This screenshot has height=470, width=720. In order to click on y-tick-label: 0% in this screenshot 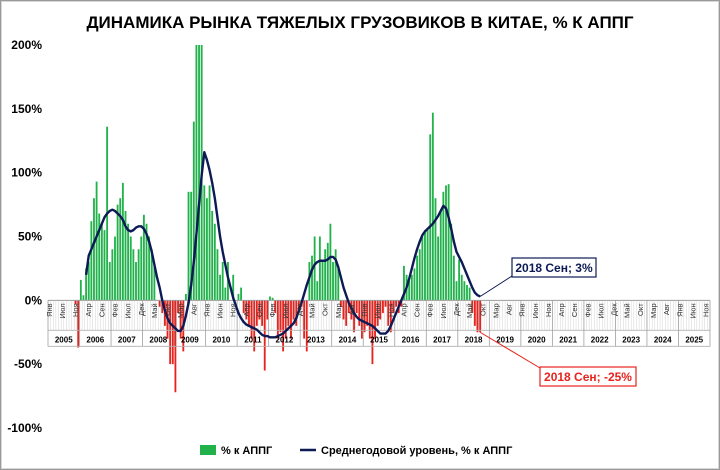, I will do `click(34, 300)`.